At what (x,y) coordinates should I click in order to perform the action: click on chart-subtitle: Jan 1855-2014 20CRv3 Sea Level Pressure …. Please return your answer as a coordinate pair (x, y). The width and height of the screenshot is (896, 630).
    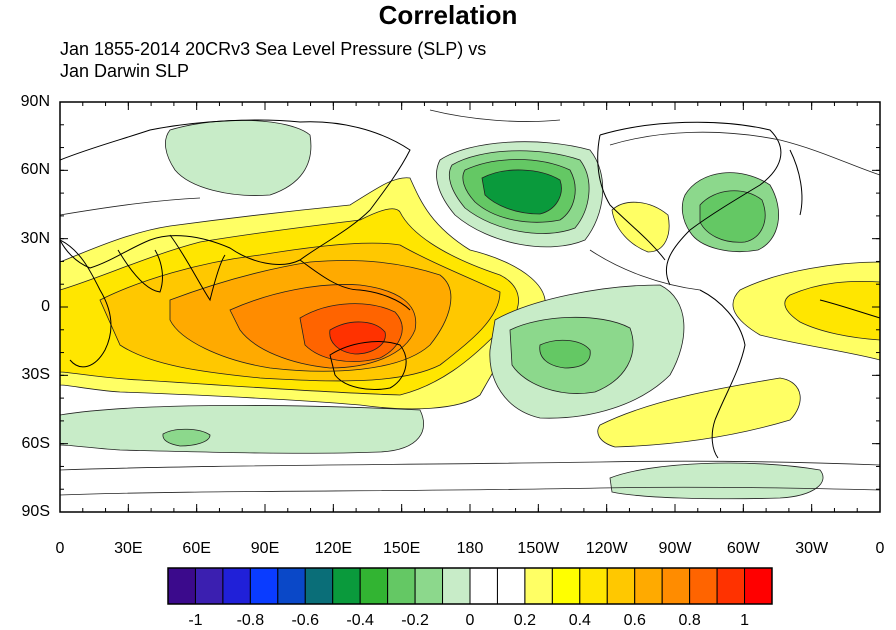
    Looking at the image, I should click on (273, 60).